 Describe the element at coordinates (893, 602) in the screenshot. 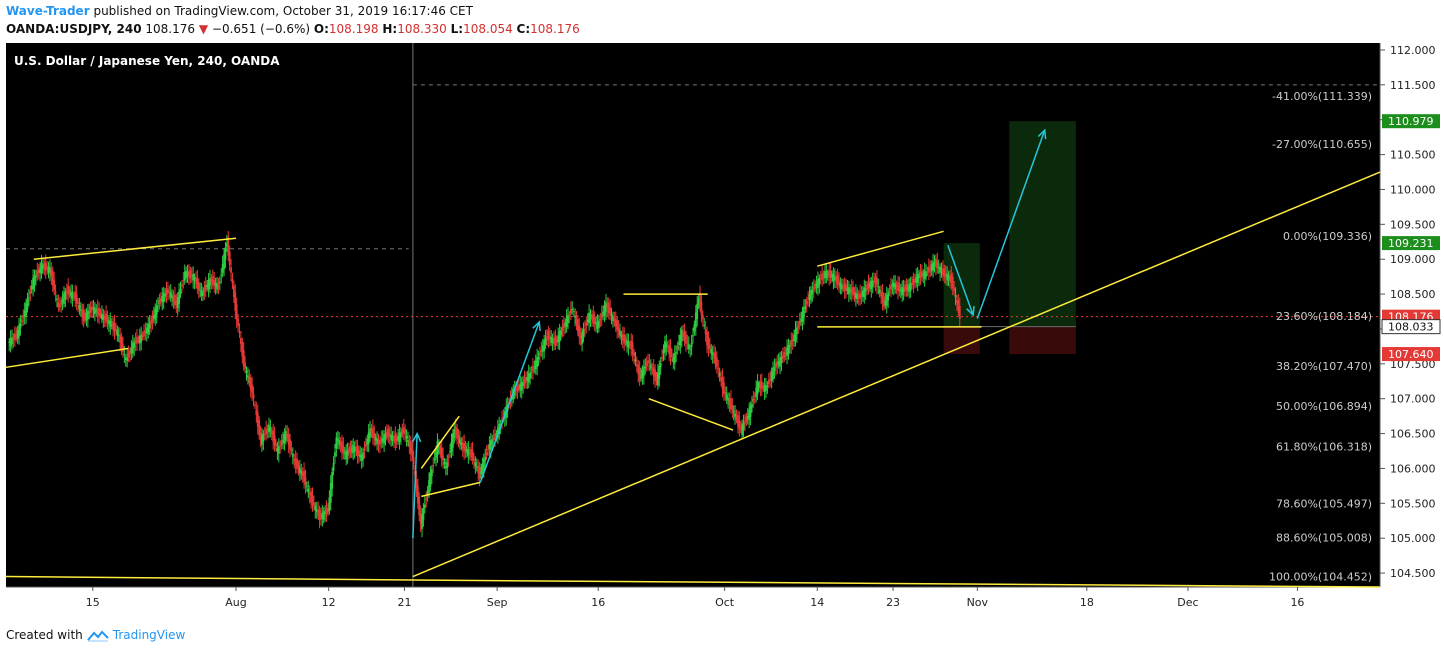

I see `time-tick-label: 23` at that location.